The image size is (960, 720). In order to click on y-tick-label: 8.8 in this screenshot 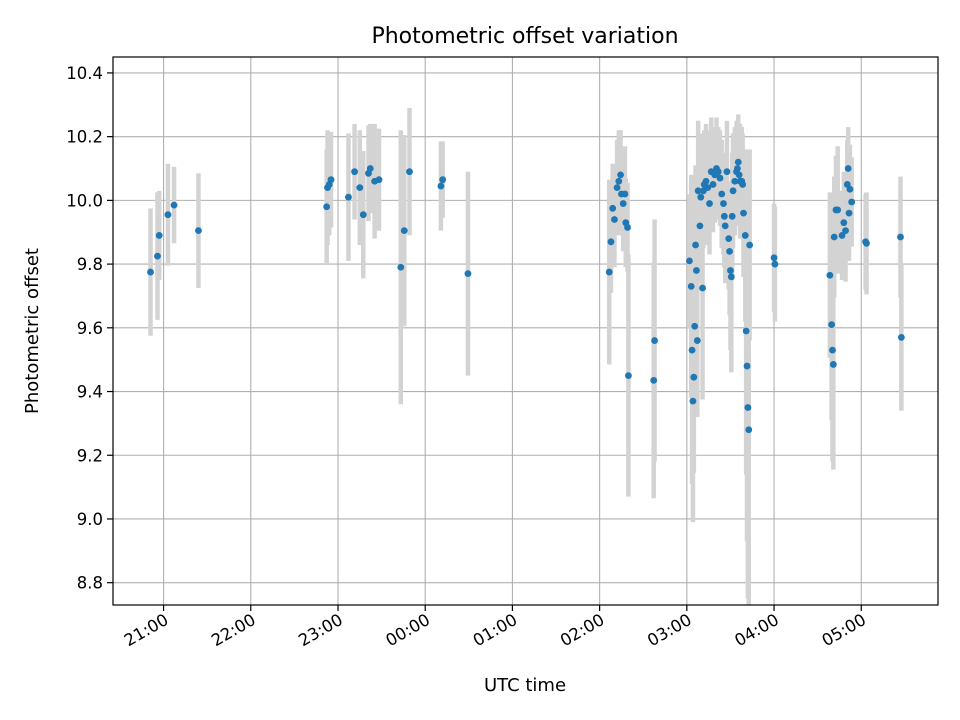, I will do `click(90, 583)`.